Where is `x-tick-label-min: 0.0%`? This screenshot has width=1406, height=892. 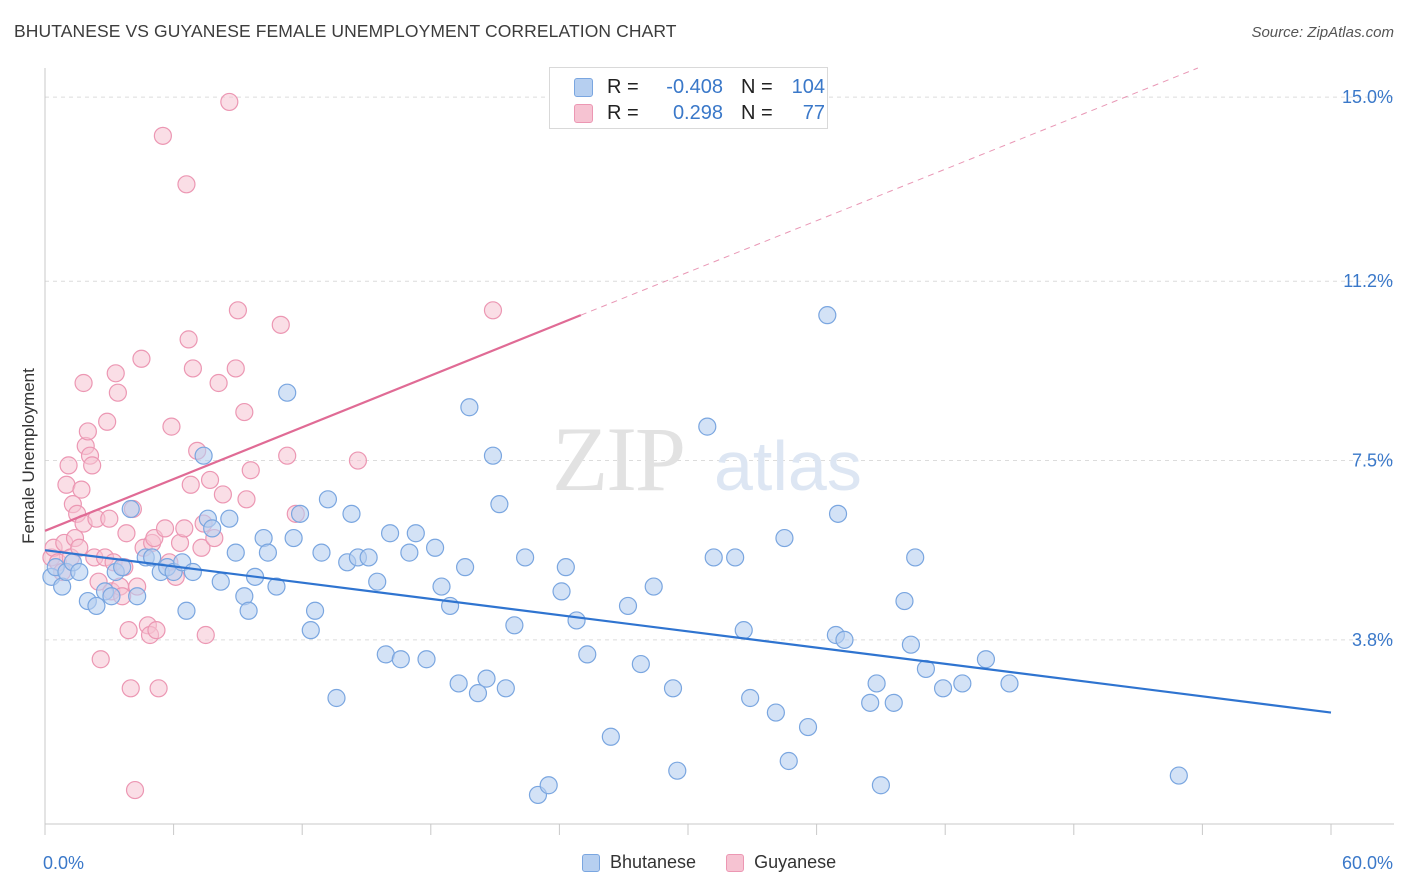
x-tick-label-min: 0.0% is located at coordinates (63, 863).